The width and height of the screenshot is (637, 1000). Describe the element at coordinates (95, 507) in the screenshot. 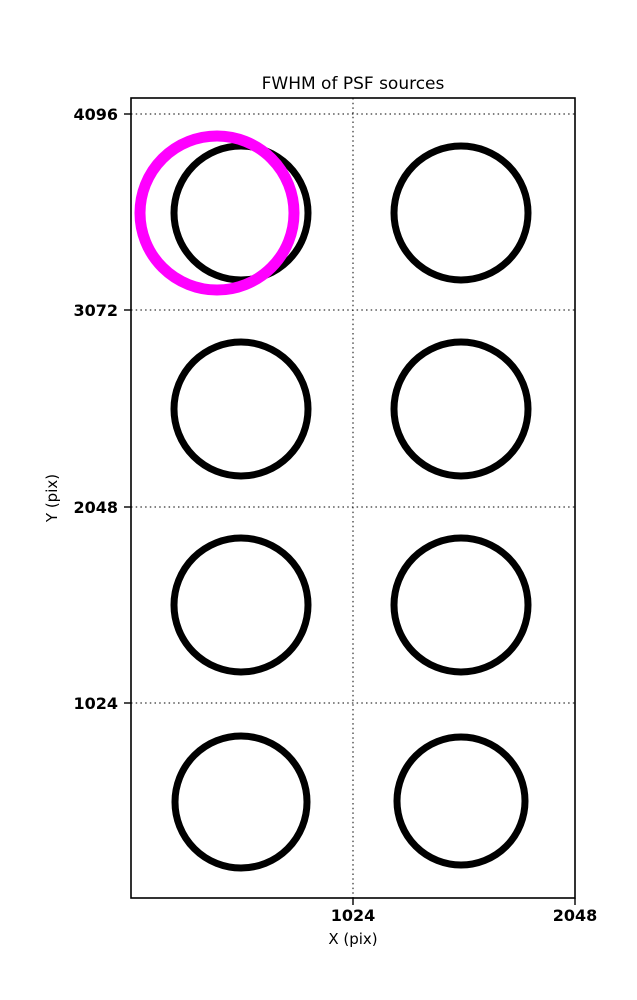

I see `ytick-label-2048: 2048` at that location.